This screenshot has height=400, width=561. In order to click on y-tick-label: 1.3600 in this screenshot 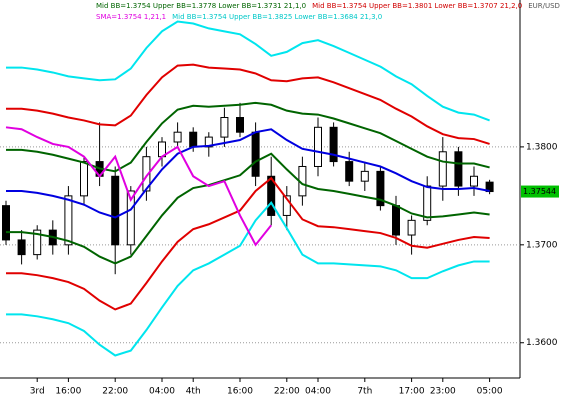, I will do `click(542, 343)`.